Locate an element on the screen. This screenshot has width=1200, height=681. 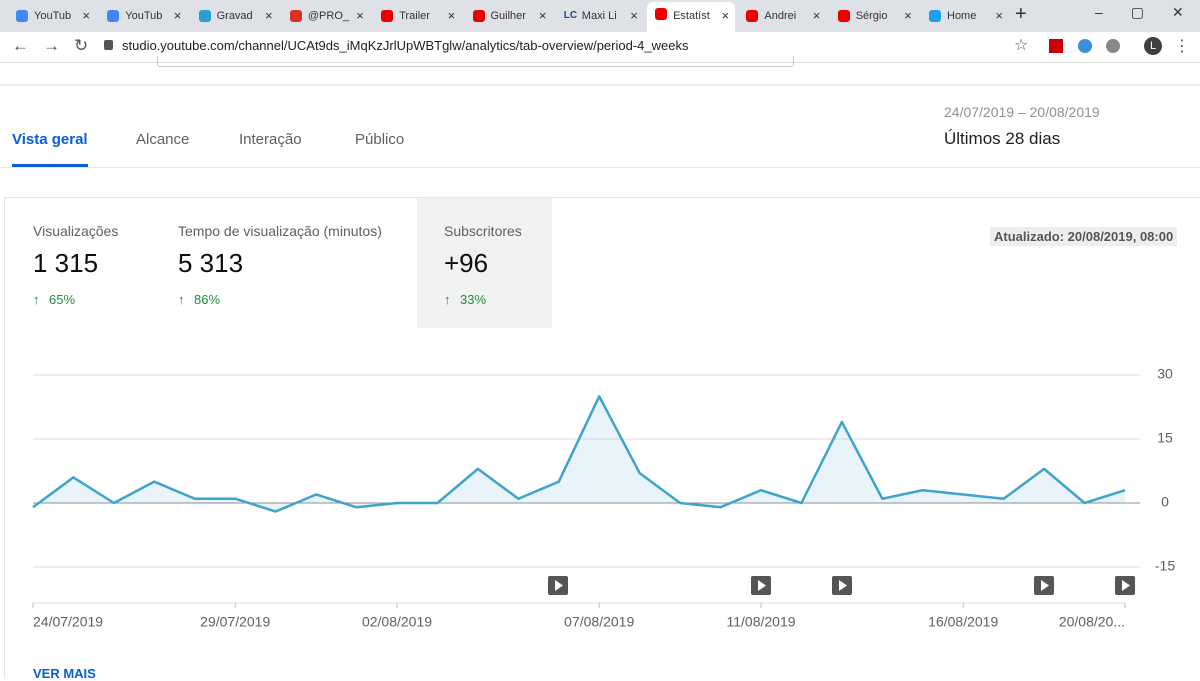
toolbar is located at coordinates (600, 47).